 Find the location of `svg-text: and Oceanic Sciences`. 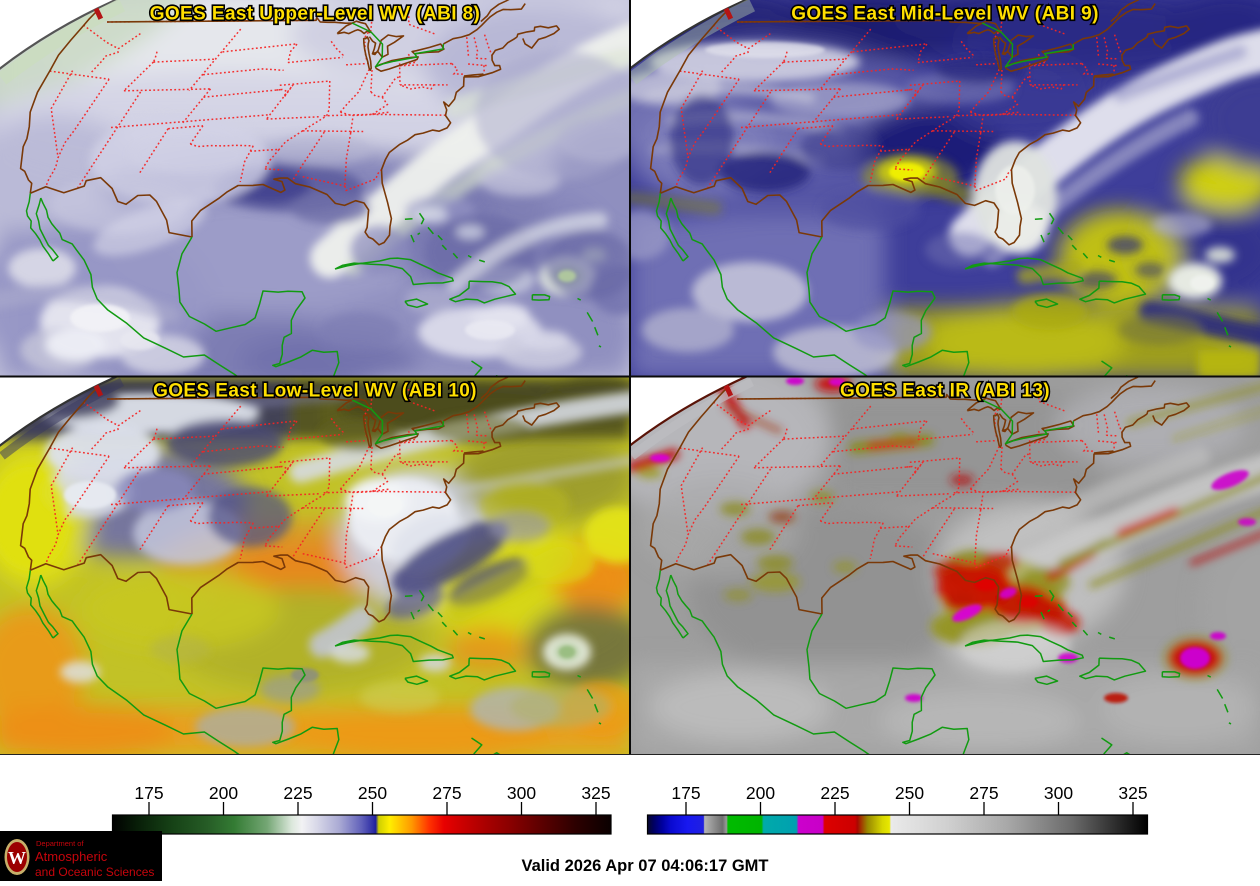

svg-text: and Oceanic Sciences is located at coordinates (94, 872).